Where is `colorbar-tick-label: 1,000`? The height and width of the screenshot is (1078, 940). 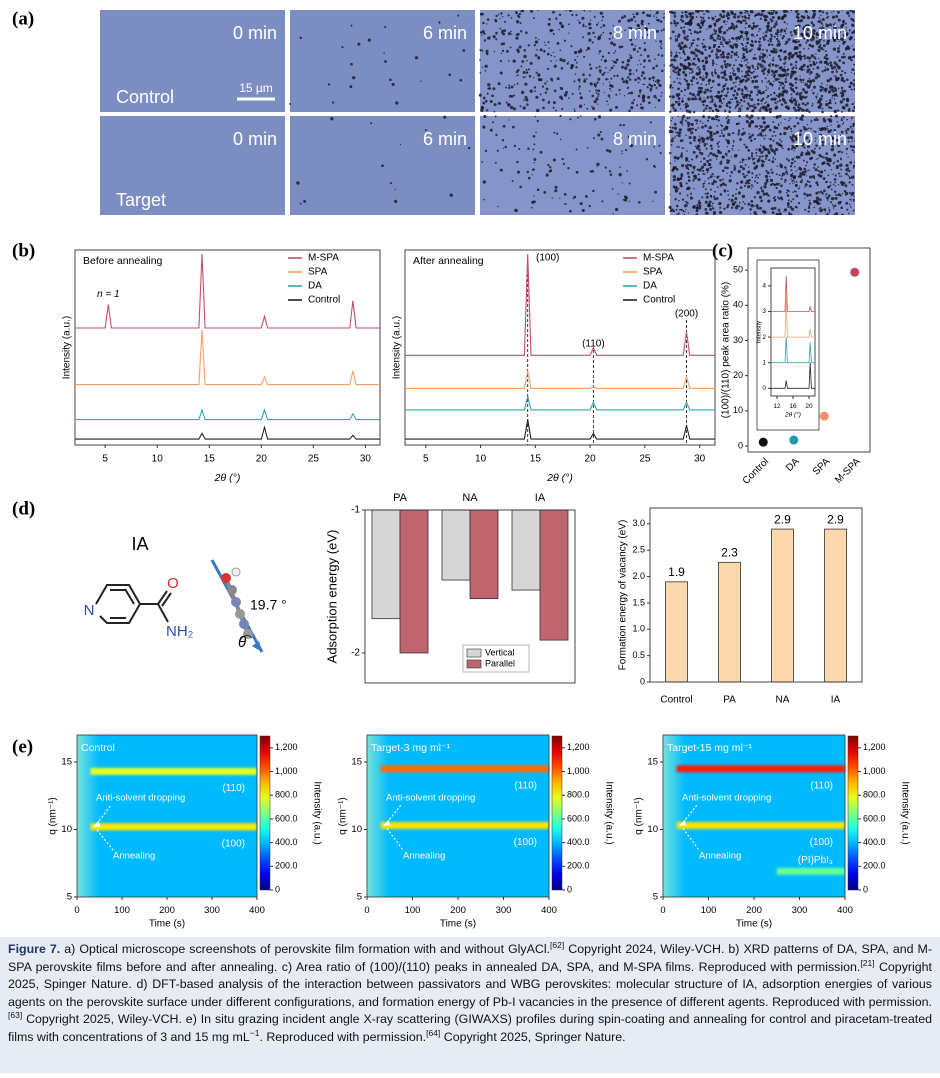
colorbar-tick-label: 1,000 is located at coordinates (286, 771).